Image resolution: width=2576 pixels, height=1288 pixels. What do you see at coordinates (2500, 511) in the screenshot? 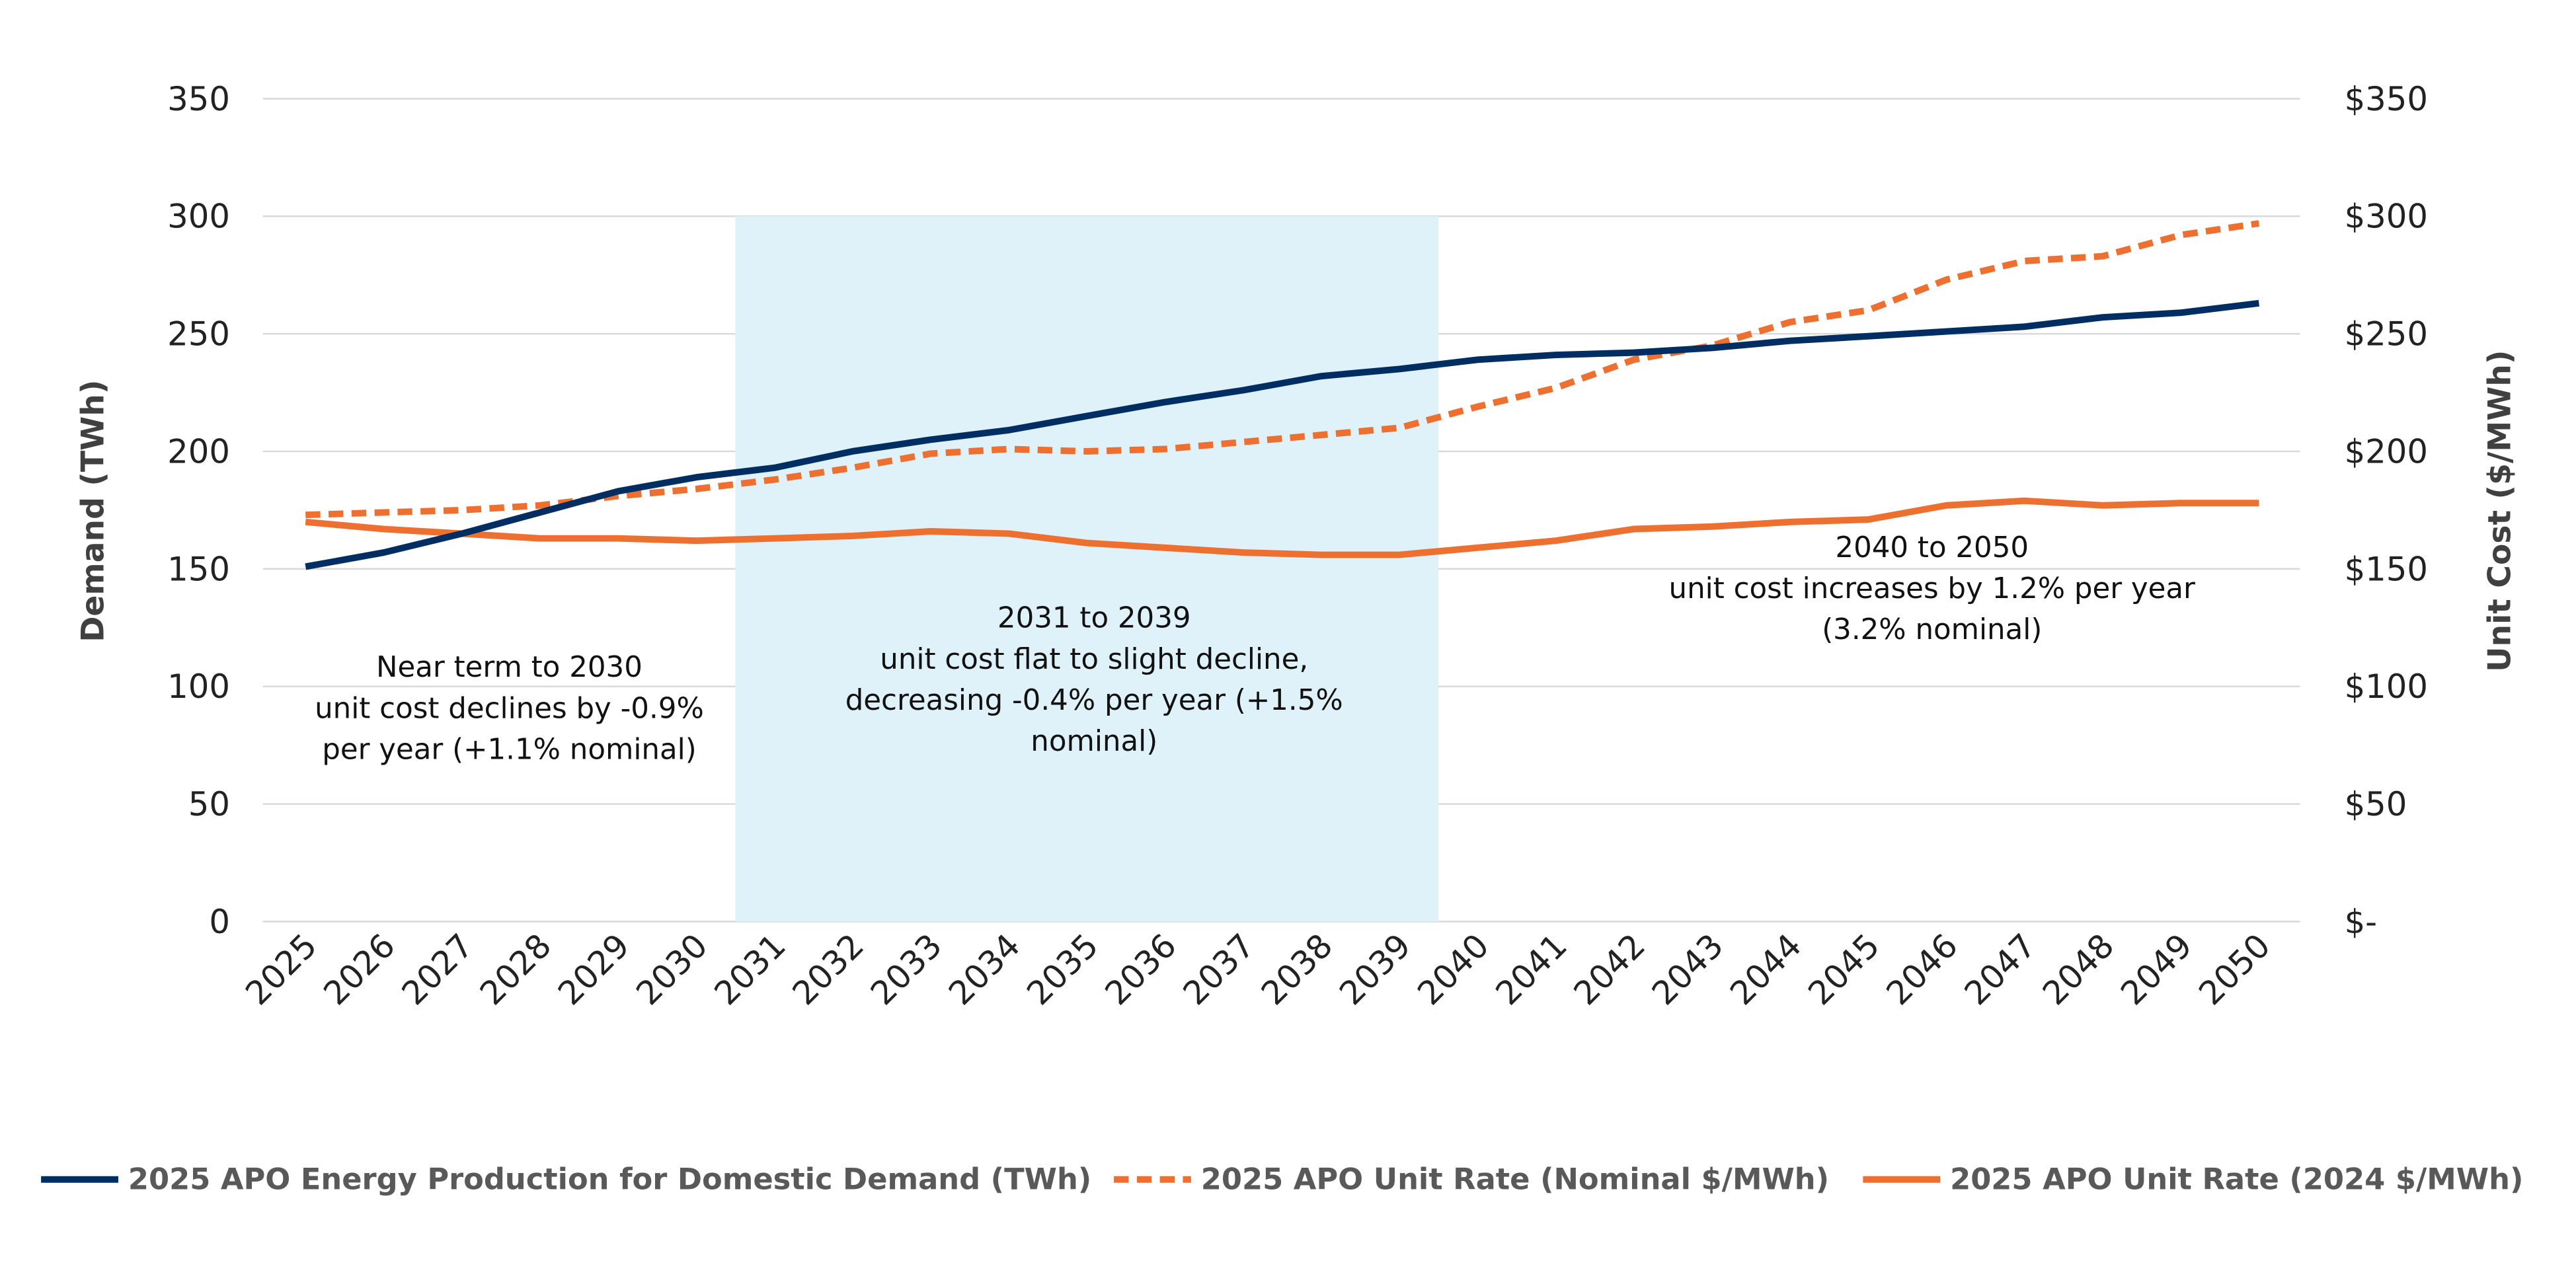
I see `right-axis-title: Unit Cost ($/MWh)` at bounding box center [2500, 511].